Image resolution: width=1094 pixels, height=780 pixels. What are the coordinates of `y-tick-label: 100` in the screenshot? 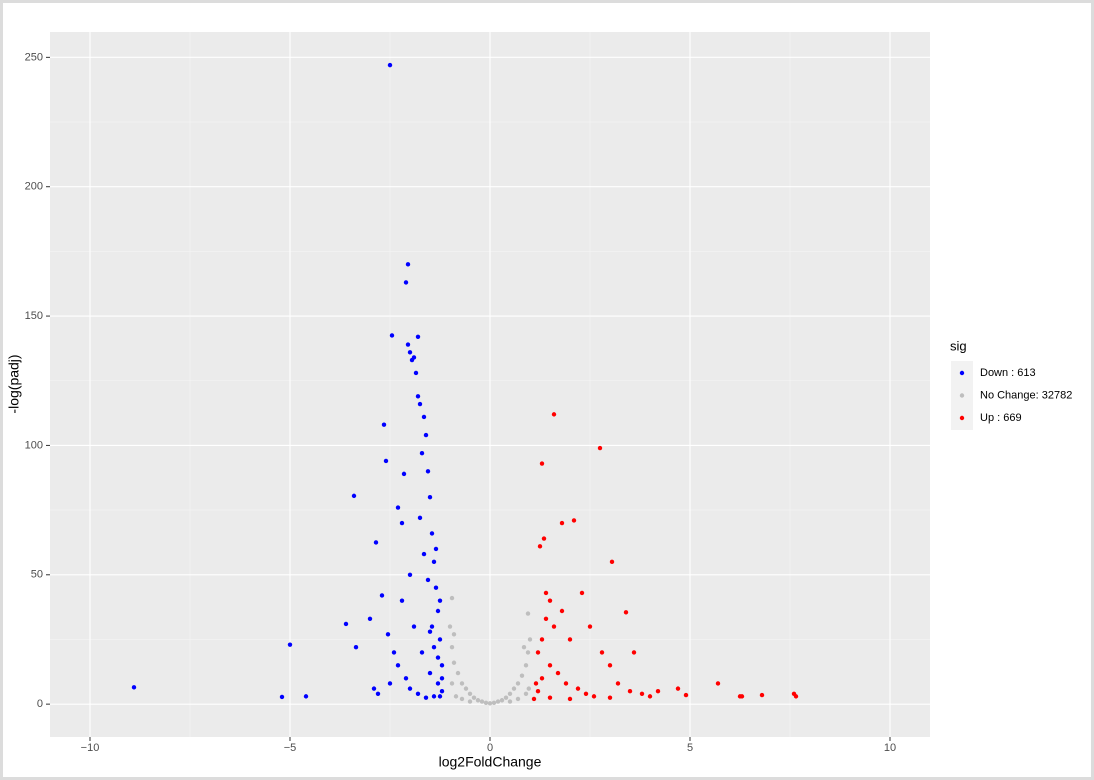 It's located at (34, 445).